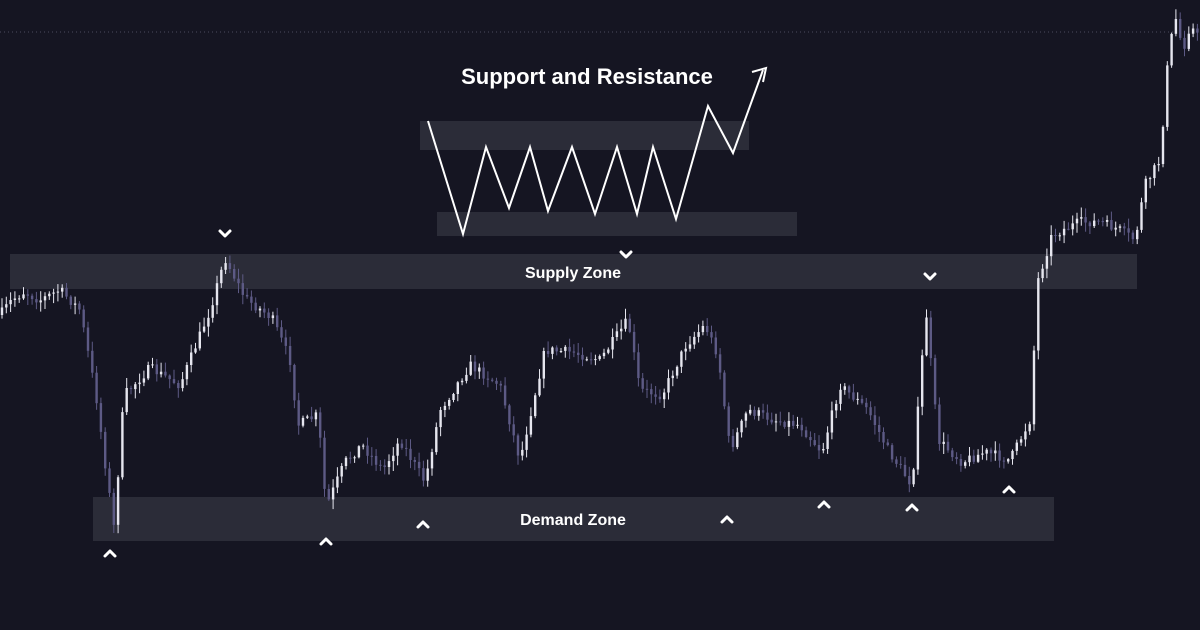 The height and width of the screenshot is (630, 1200). Describe the element at coordinates (930, 276) in the screenshot. I see `chevron-down-icon` at that location.